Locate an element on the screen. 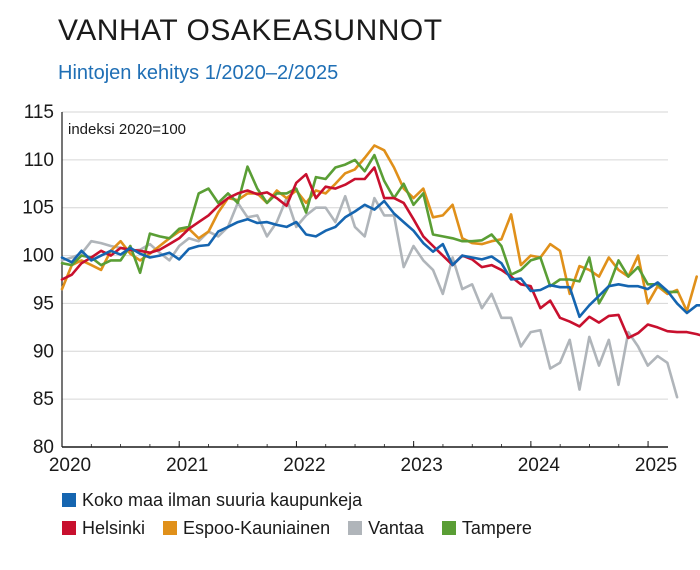 The image size is (700, 570). x-tick-label: 2020 is located at coordinates (70, 465).